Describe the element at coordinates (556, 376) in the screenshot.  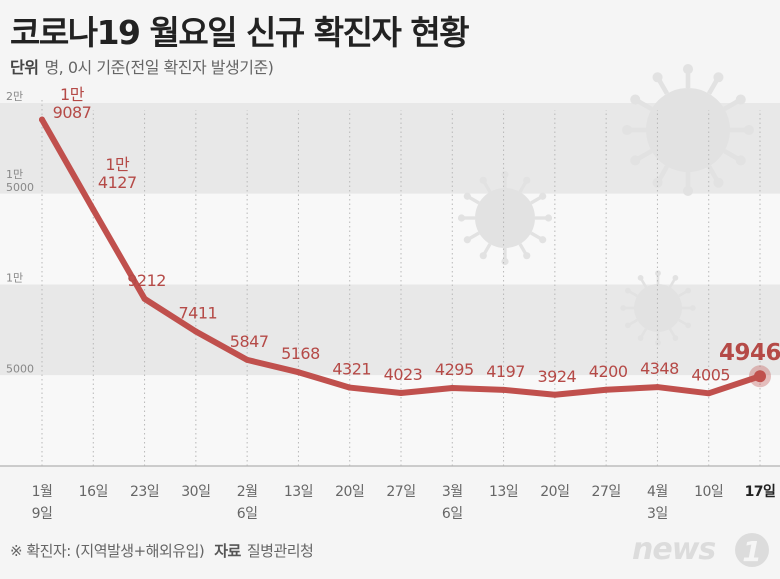
I see `data-label-10: 3924` at that location.